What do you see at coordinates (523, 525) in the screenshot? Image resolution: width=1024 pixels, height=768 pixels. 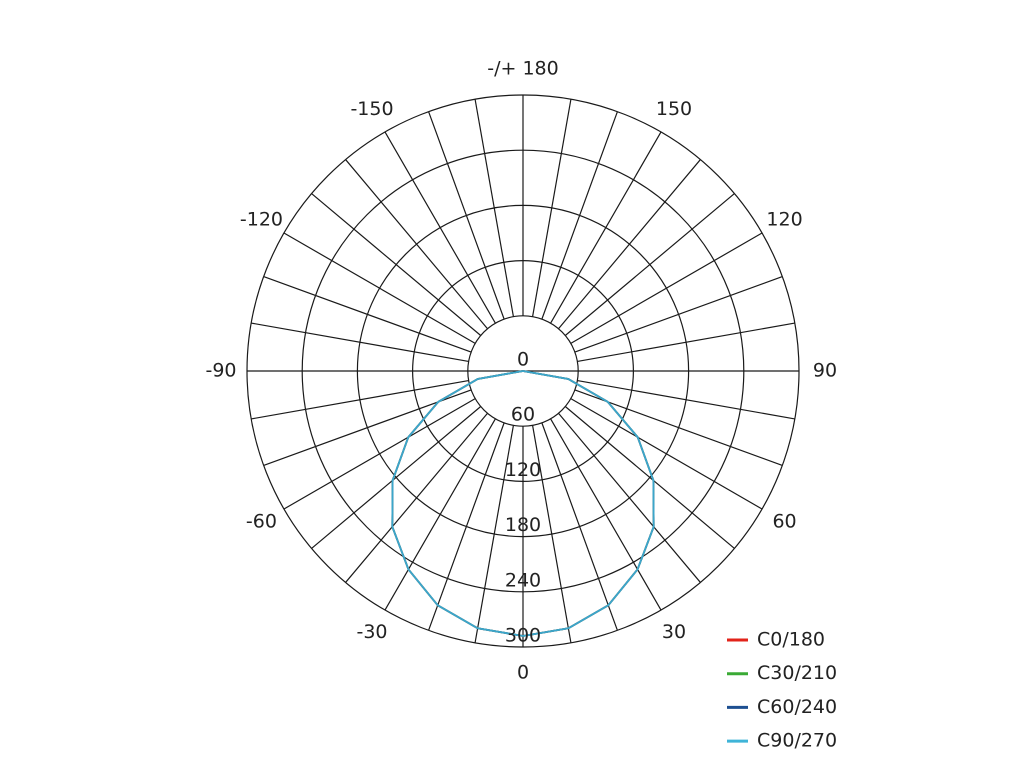 I see `radial-tick-label: 180` at bounding box center [523, 525].